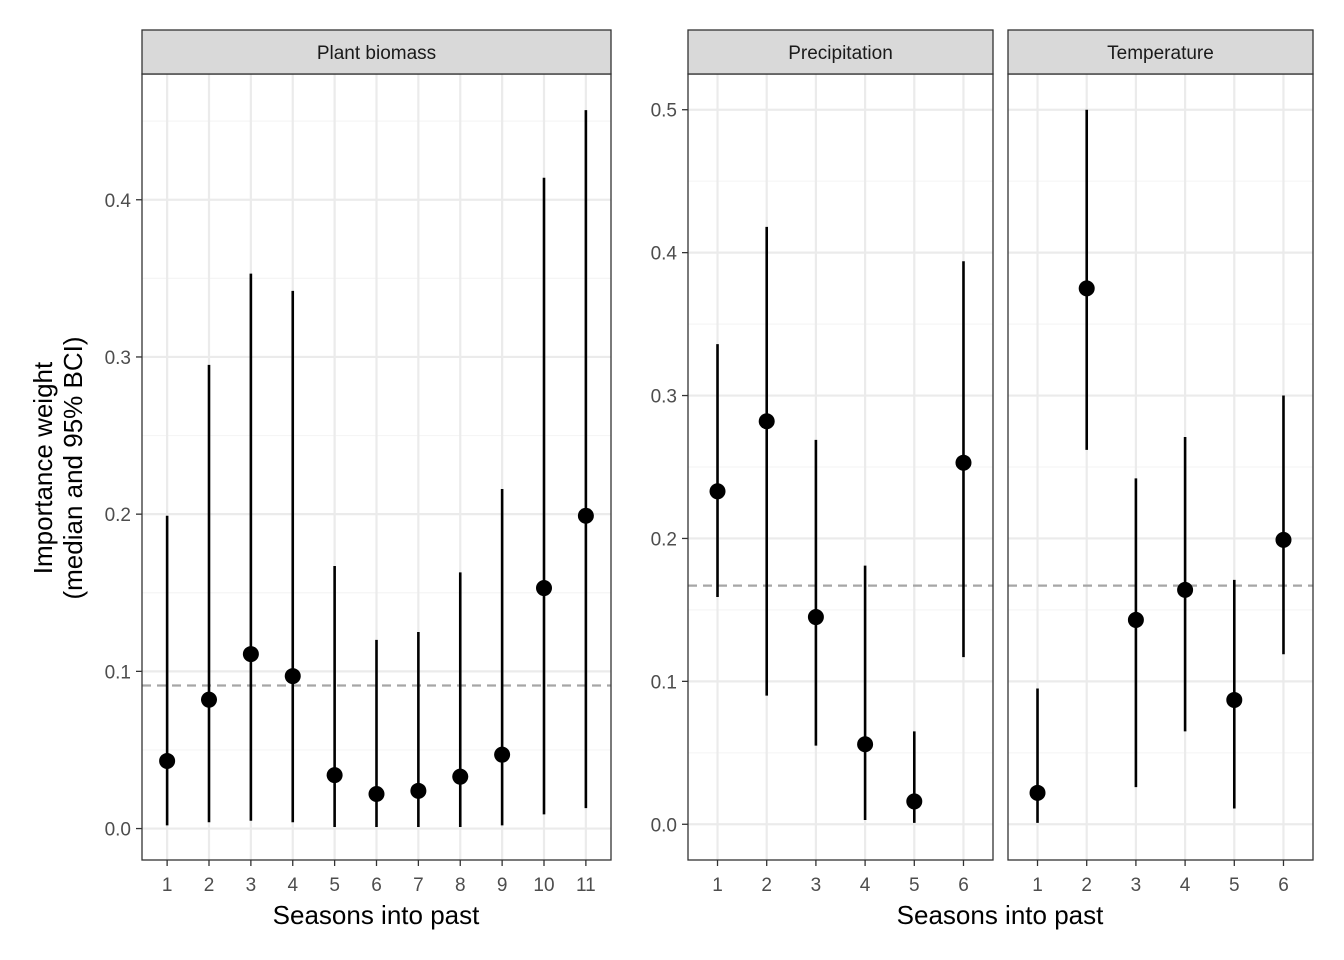 Image resolution: width=1344 pixels, height=960 pixels. What do you see at coordinates (664, 111) in the screenshot?
I see `y-tick-label: 0.5` at bounding box center [664, 111].